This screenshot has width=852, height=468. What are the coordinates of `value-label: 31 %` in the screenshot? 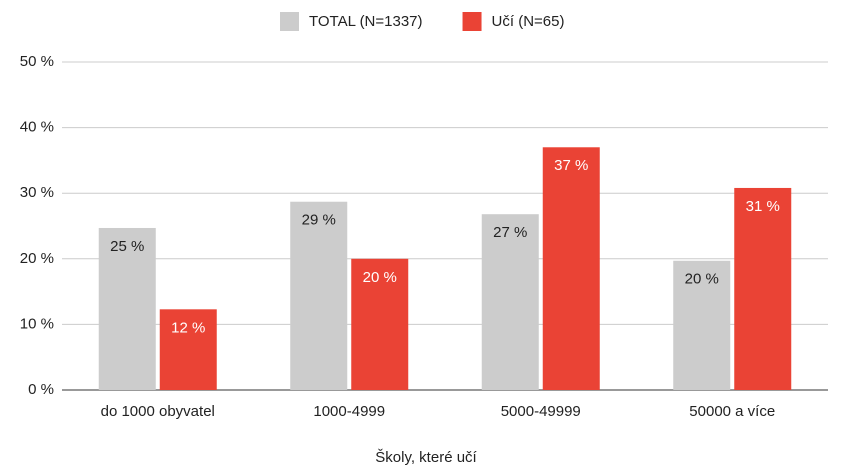 It's located at (763, 206).